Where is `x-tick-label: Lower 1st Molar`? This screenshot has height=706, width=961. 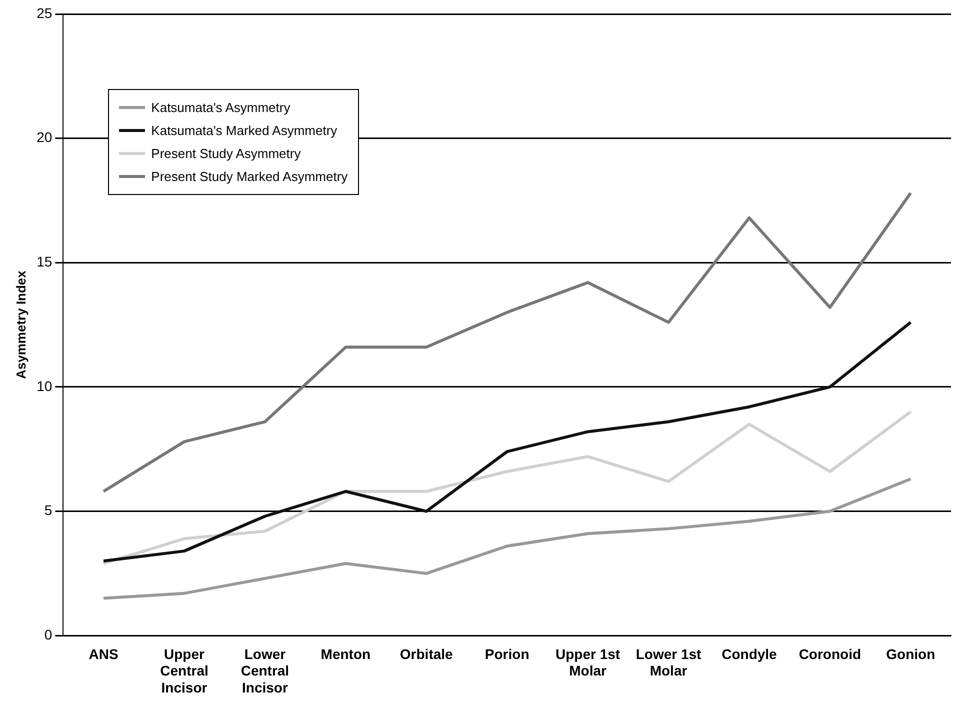
x-tick-label: Lower 1st Molar is located at coordinates (669, 662).